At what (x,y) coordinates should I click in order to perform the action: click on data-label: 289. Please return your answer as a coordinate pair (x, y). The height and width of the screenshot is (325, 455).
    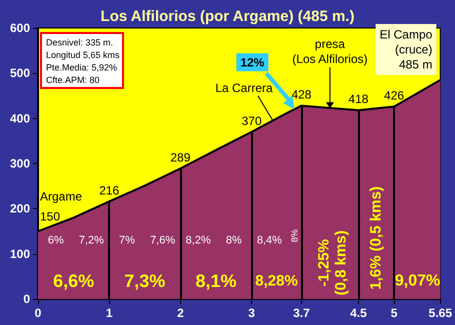
    Looking at the image, I should click on (180, 157).